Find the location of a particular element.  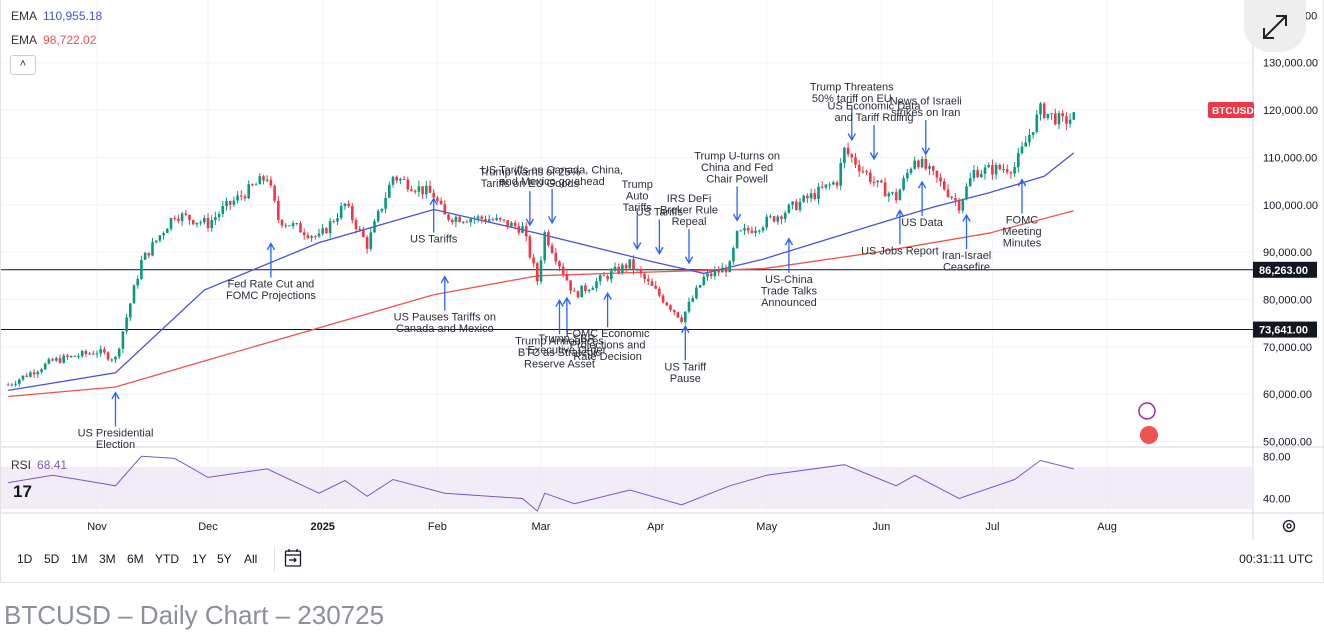

fullscreen-button is located at coordinates (1275, 26).